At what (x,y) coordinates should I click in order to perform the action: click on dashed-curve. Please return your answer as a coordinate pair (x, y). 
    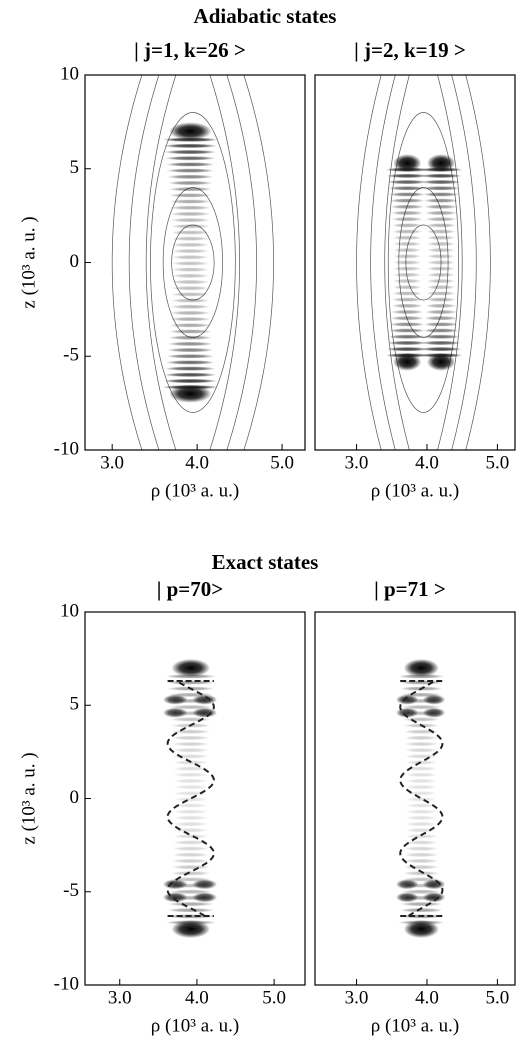
    Looking at the image, I should click on (421, 798).